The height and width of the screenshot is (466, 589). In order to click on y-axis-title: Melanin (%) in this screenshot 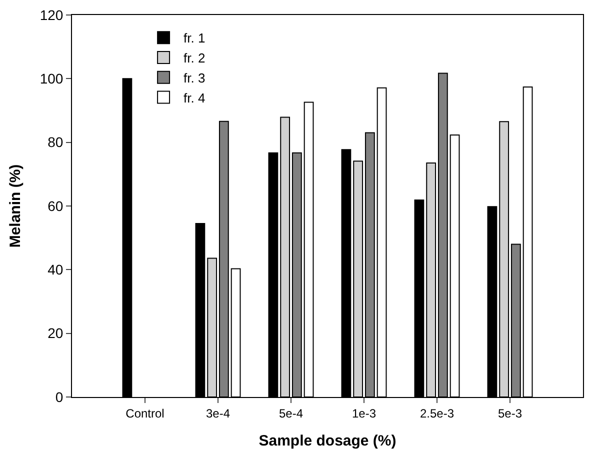, I will do `click(15, 206)`.